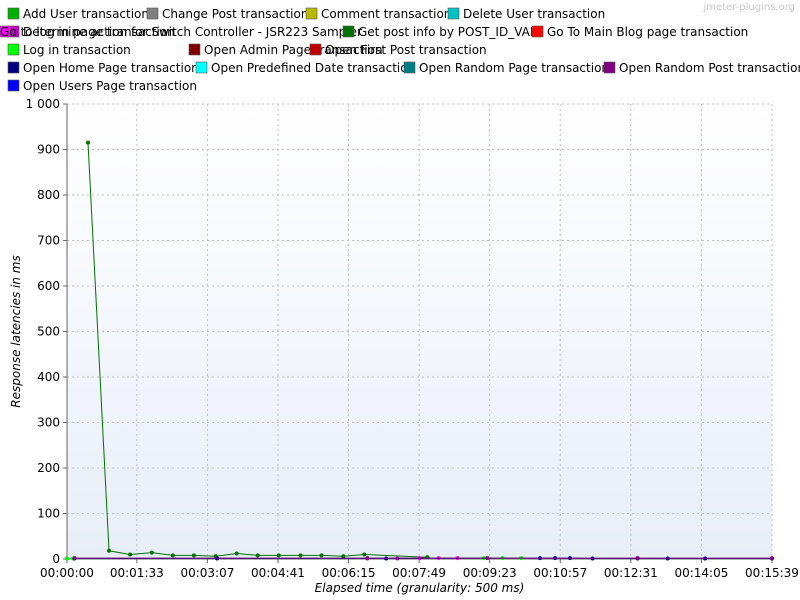 The width and height of the screenshot is (800, 600). Describe the element at coordinates (293, 50) in the screenshot. I see `legend-label: Open Admin Page transaction` at that location.